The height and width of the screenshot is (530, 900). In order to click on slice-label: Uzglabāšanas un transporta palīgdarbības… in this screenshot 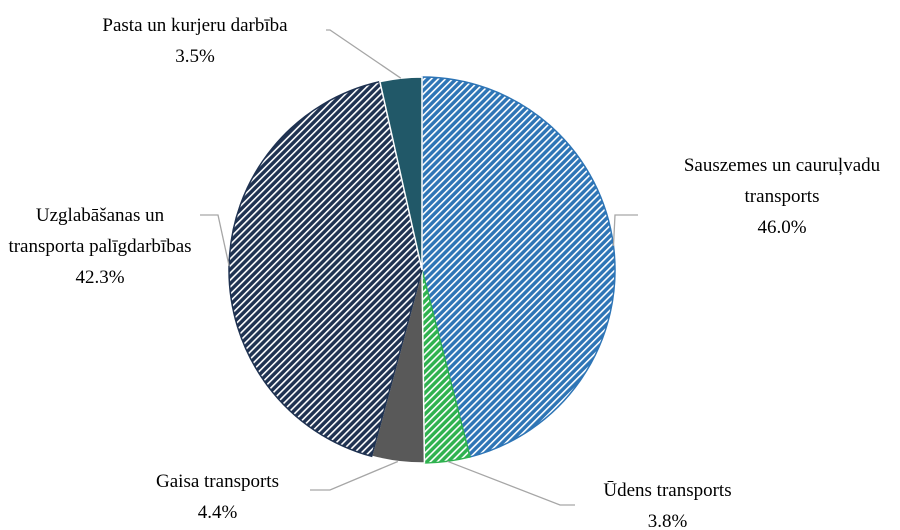, I will do `click(100, 246)`.